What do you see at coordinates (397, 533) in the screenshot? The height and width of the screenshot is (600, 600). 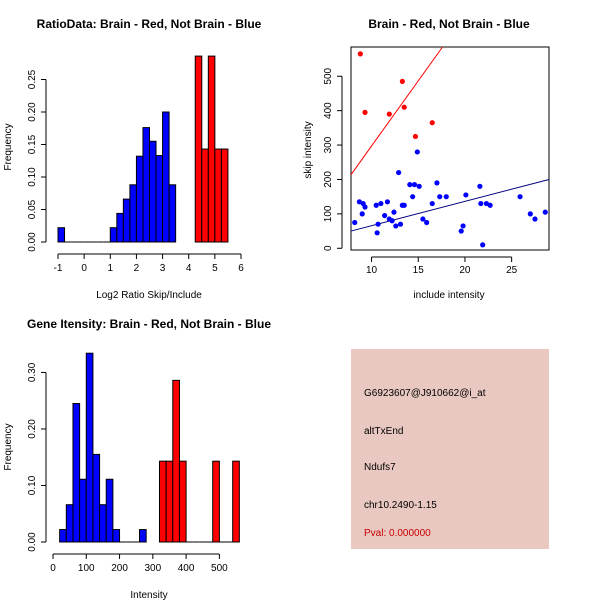 I see `p-value: Pval: 0.000000` at bounding box center [397, 533].